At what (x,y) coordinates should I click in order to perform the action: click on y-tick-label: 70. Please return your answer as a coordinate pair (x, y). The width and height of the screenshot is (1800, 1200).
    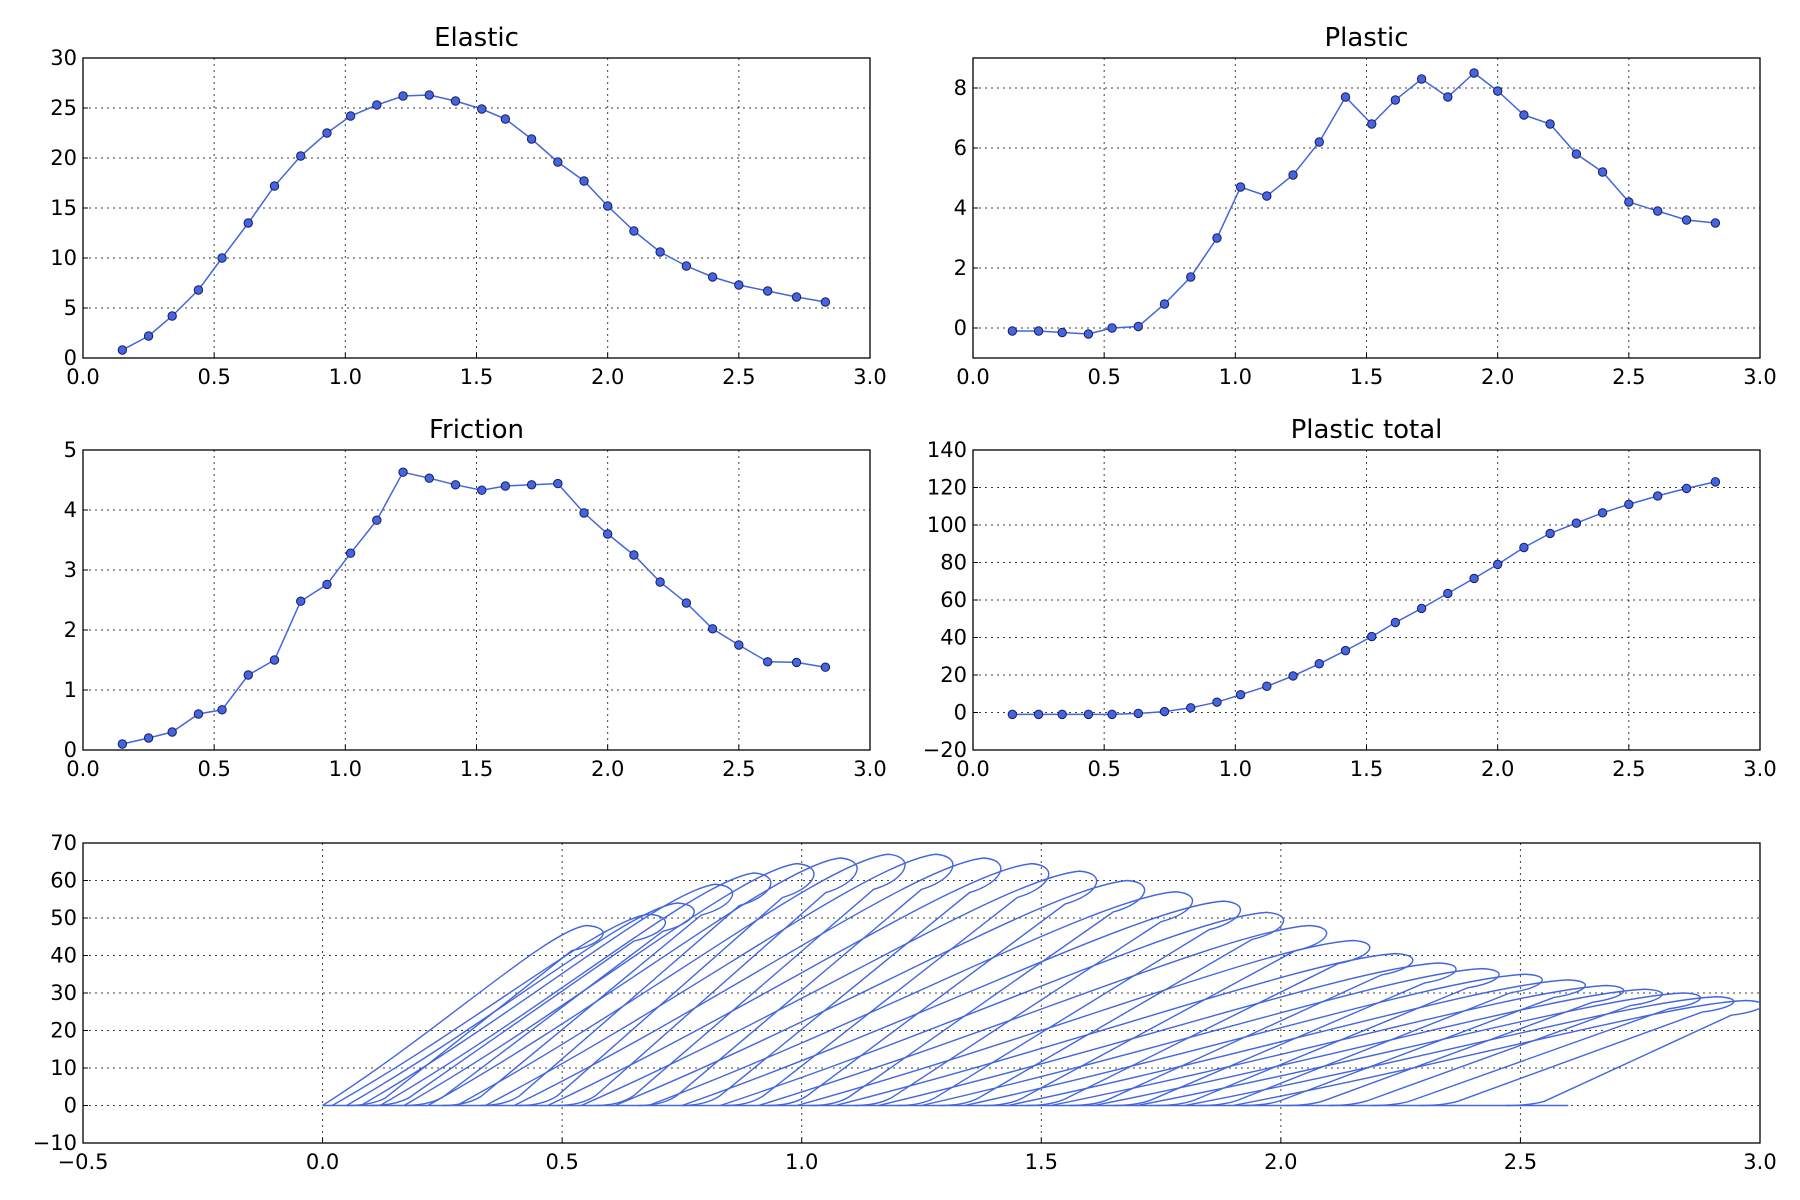
    Looking at the image, I should click on (63, 843).